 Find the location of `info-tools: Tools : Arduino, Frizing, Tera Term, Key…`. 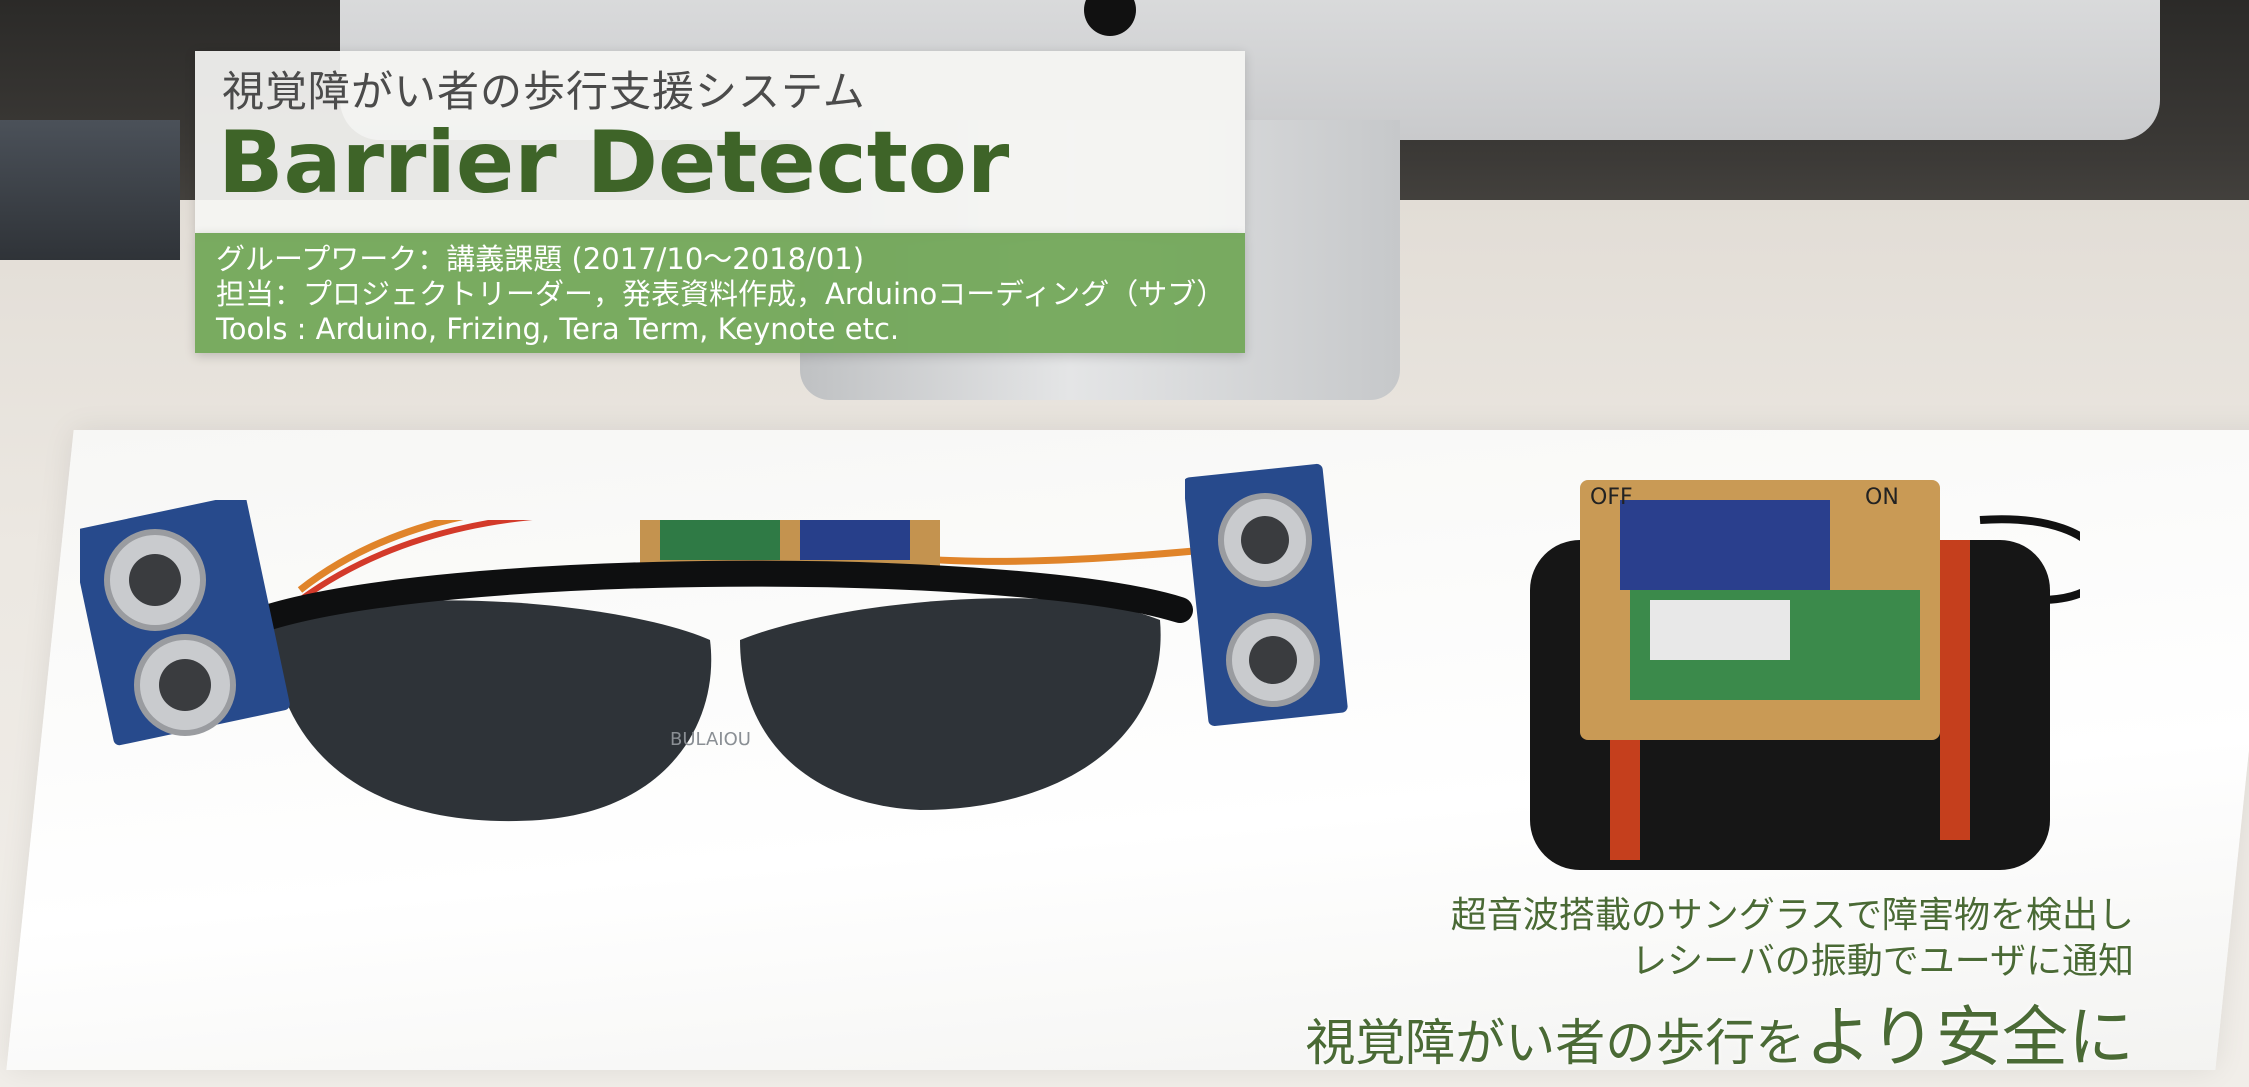

info-tools: Tools : Arduino, Frizing, Tera Term, Key… is located at coordinates (558, 329).